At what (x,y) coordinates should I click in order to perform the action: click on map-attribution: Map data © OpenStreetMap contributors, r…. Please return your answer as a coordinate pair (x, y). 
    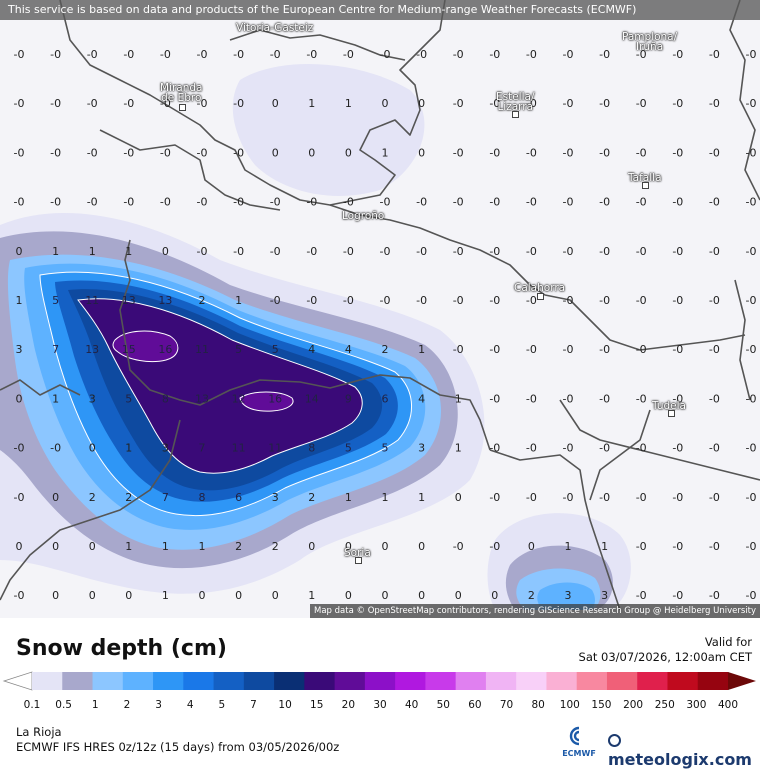
    Looking at the image, I should click on (535, 611).